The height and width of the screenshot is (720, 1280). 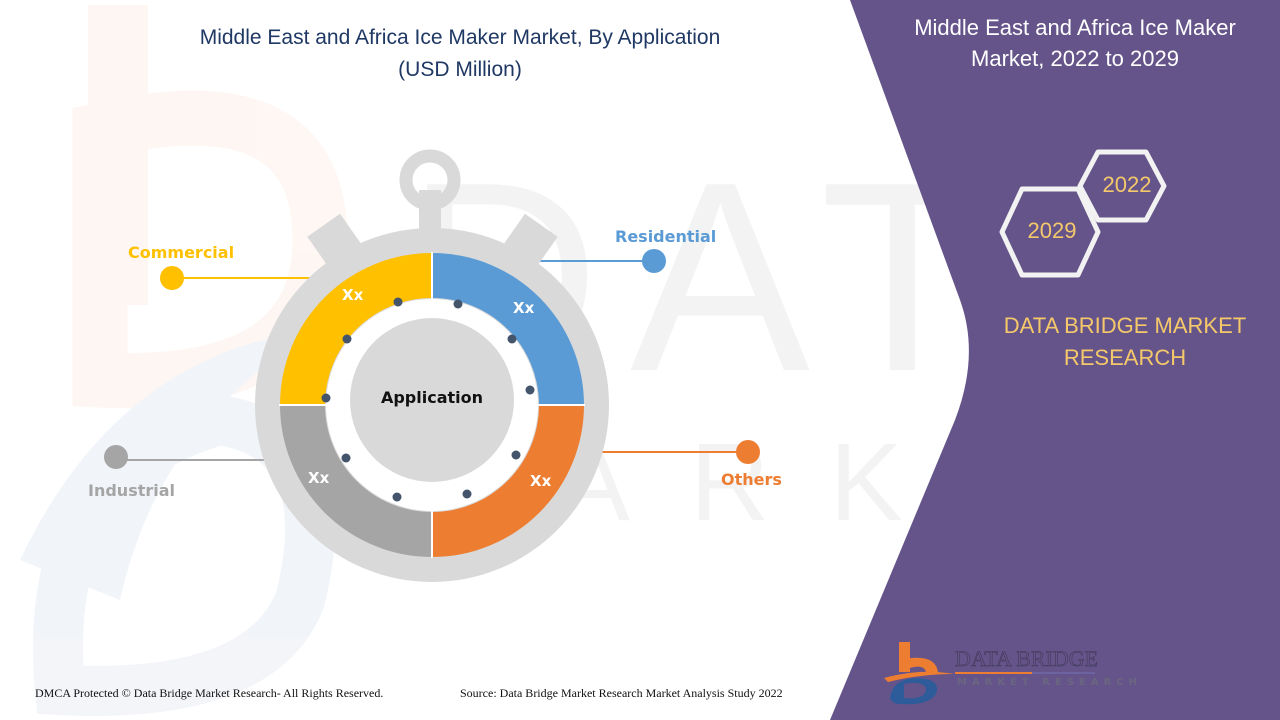 I want to click on center-hub, so click(x=432, y=400).